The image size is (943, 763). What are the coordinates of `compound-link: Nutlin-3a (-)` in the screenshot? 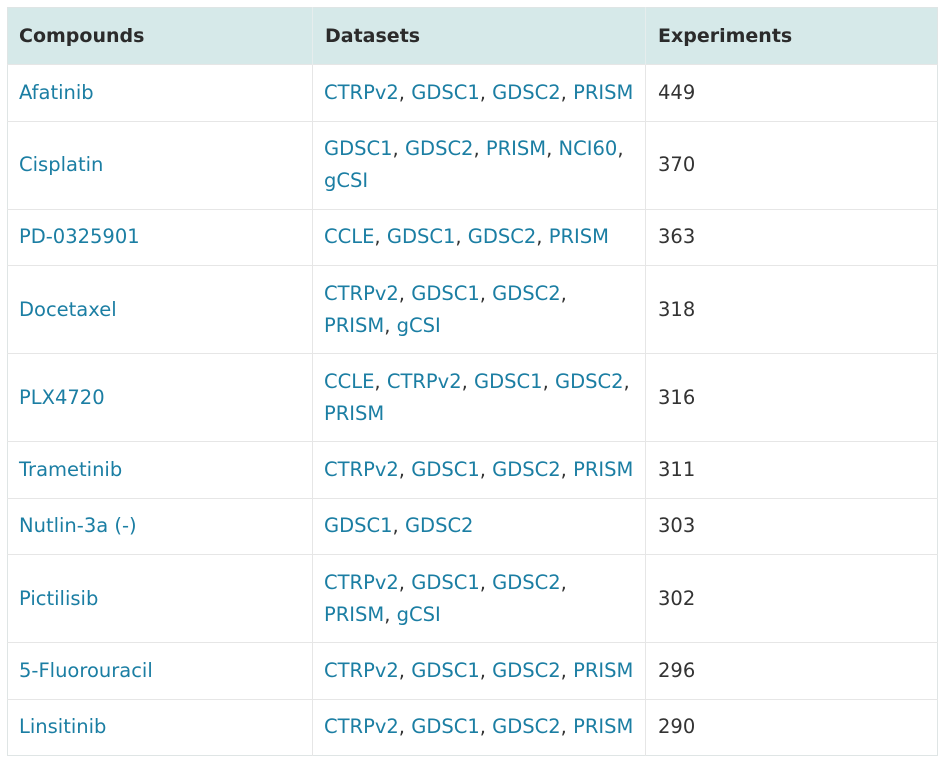 It's located at (78, 526).